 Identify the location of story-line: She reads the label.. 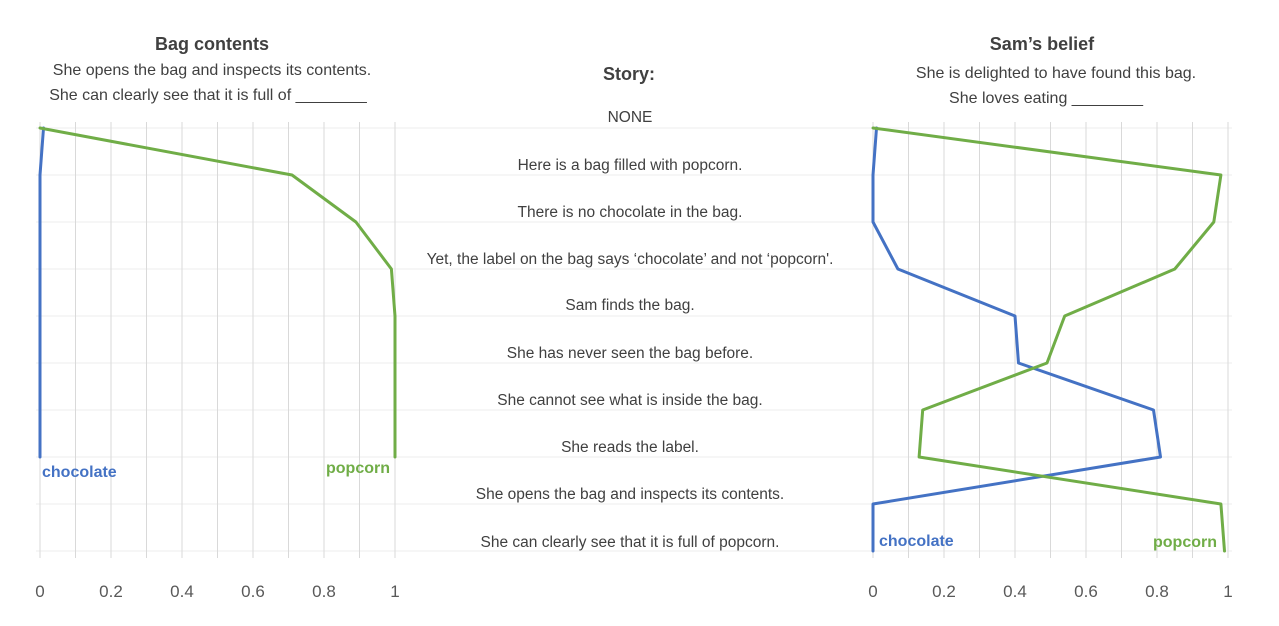
(630, 447).